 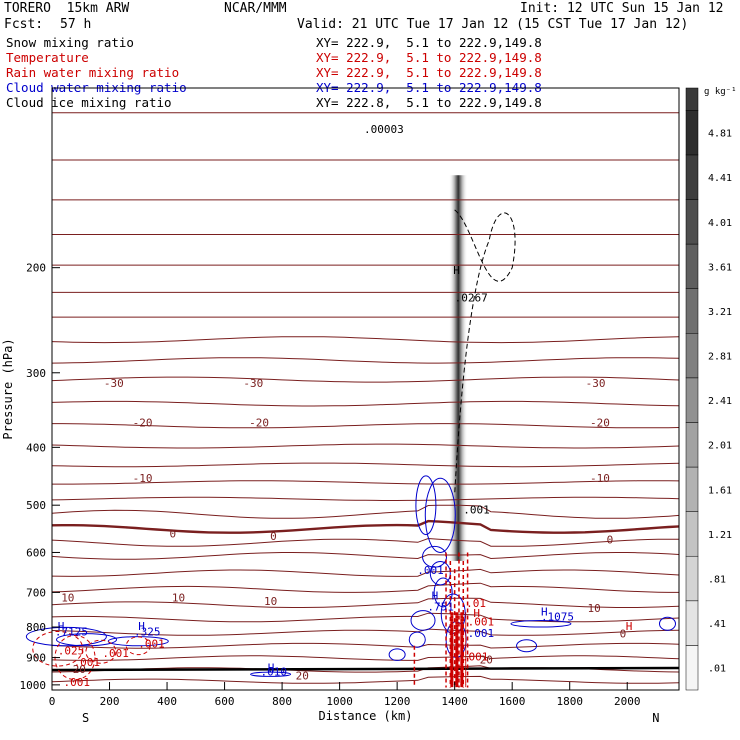 What do you see at coordinates (720, 178) in the screenshot?
I see `colorbar-level: 4.41` at bounding box center [720, 178].